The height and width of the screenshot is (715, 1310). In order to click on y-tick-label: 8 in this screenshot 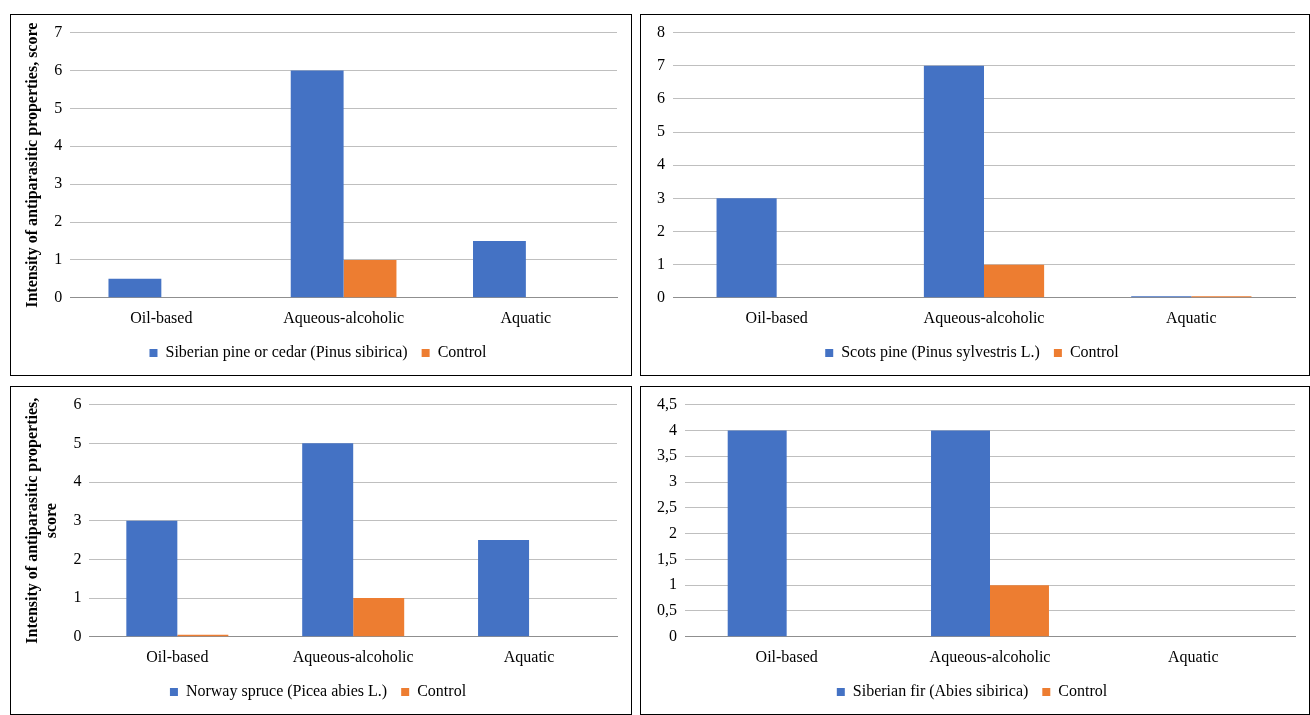, I will do `click(661, 31)`.